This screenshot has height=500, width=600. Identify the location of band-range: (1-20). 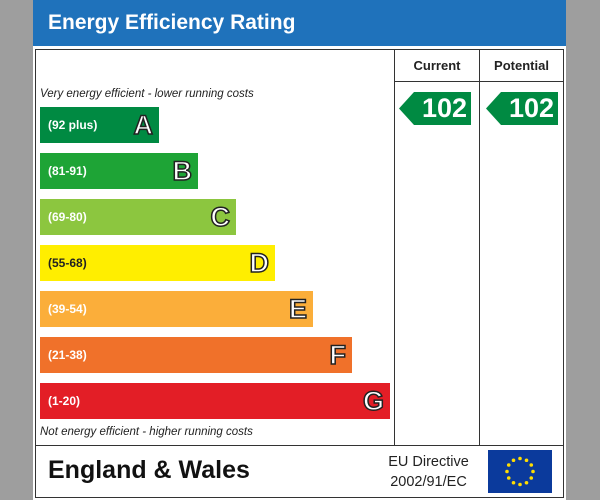
(64, 401).